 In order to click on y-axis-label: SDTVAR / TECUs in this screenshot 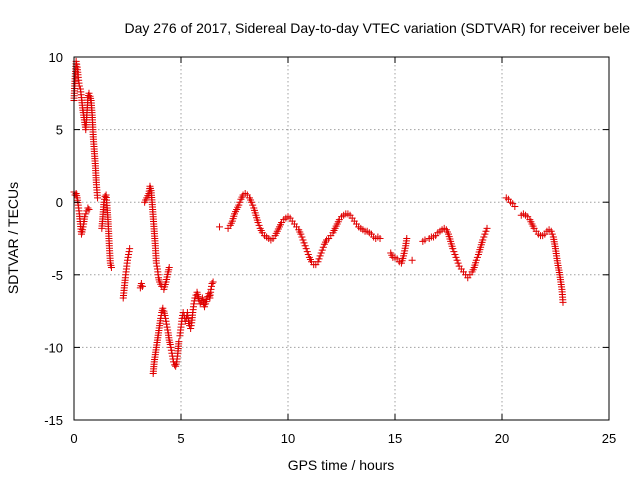, I will do `click(13, 238)`.